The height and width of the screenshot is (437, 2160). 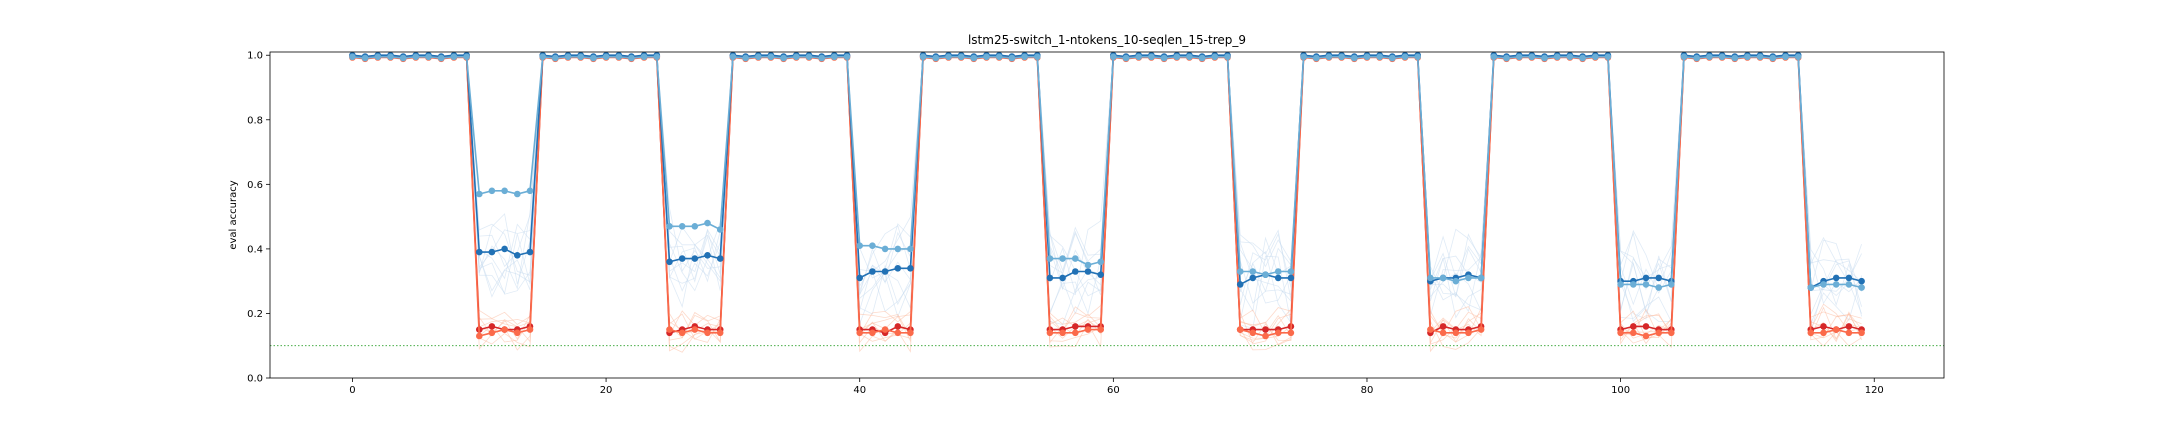 I want to click on y-tick-label-0.6: 0.6, so click(x=255, y=185).